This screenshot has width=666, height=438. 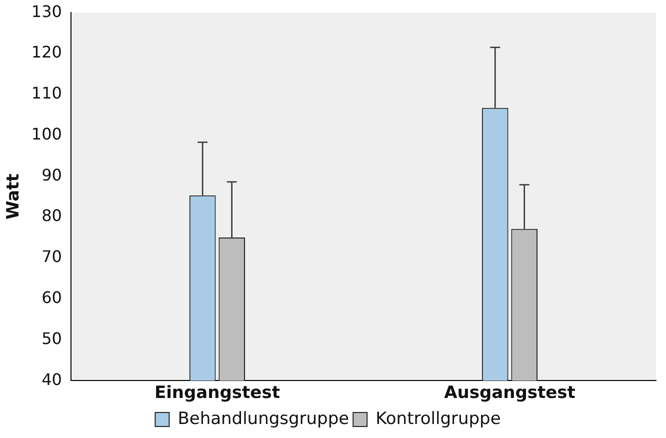 What do you see at coordinates (510, 393) in the screenshot?
I see `x-tick-label: Ausgangstest` at bounding box center [510, 393].